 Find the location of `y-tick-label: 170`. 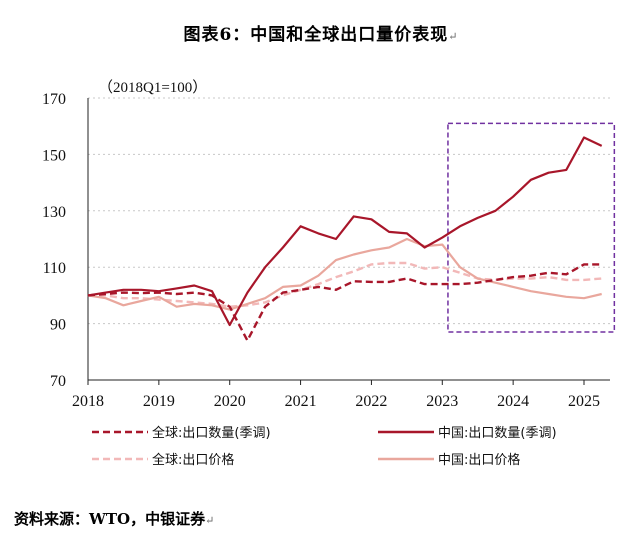

y-tick-label: 170 is located at coordinates (54, 99).